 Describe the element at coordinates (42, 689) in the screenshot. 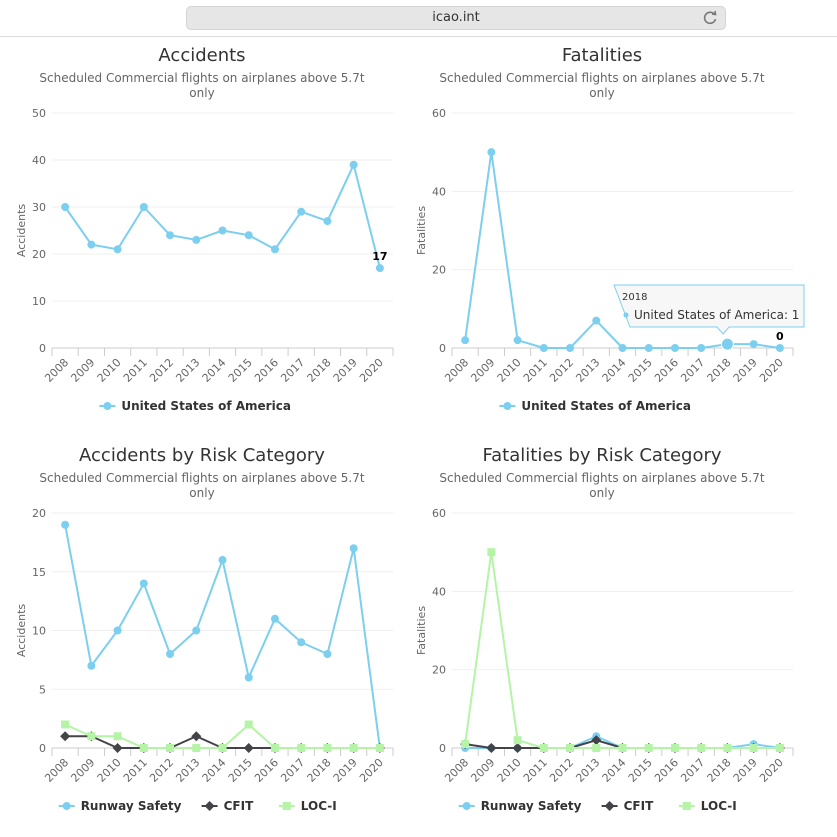

I see `y-tick-label: 5` at that location.